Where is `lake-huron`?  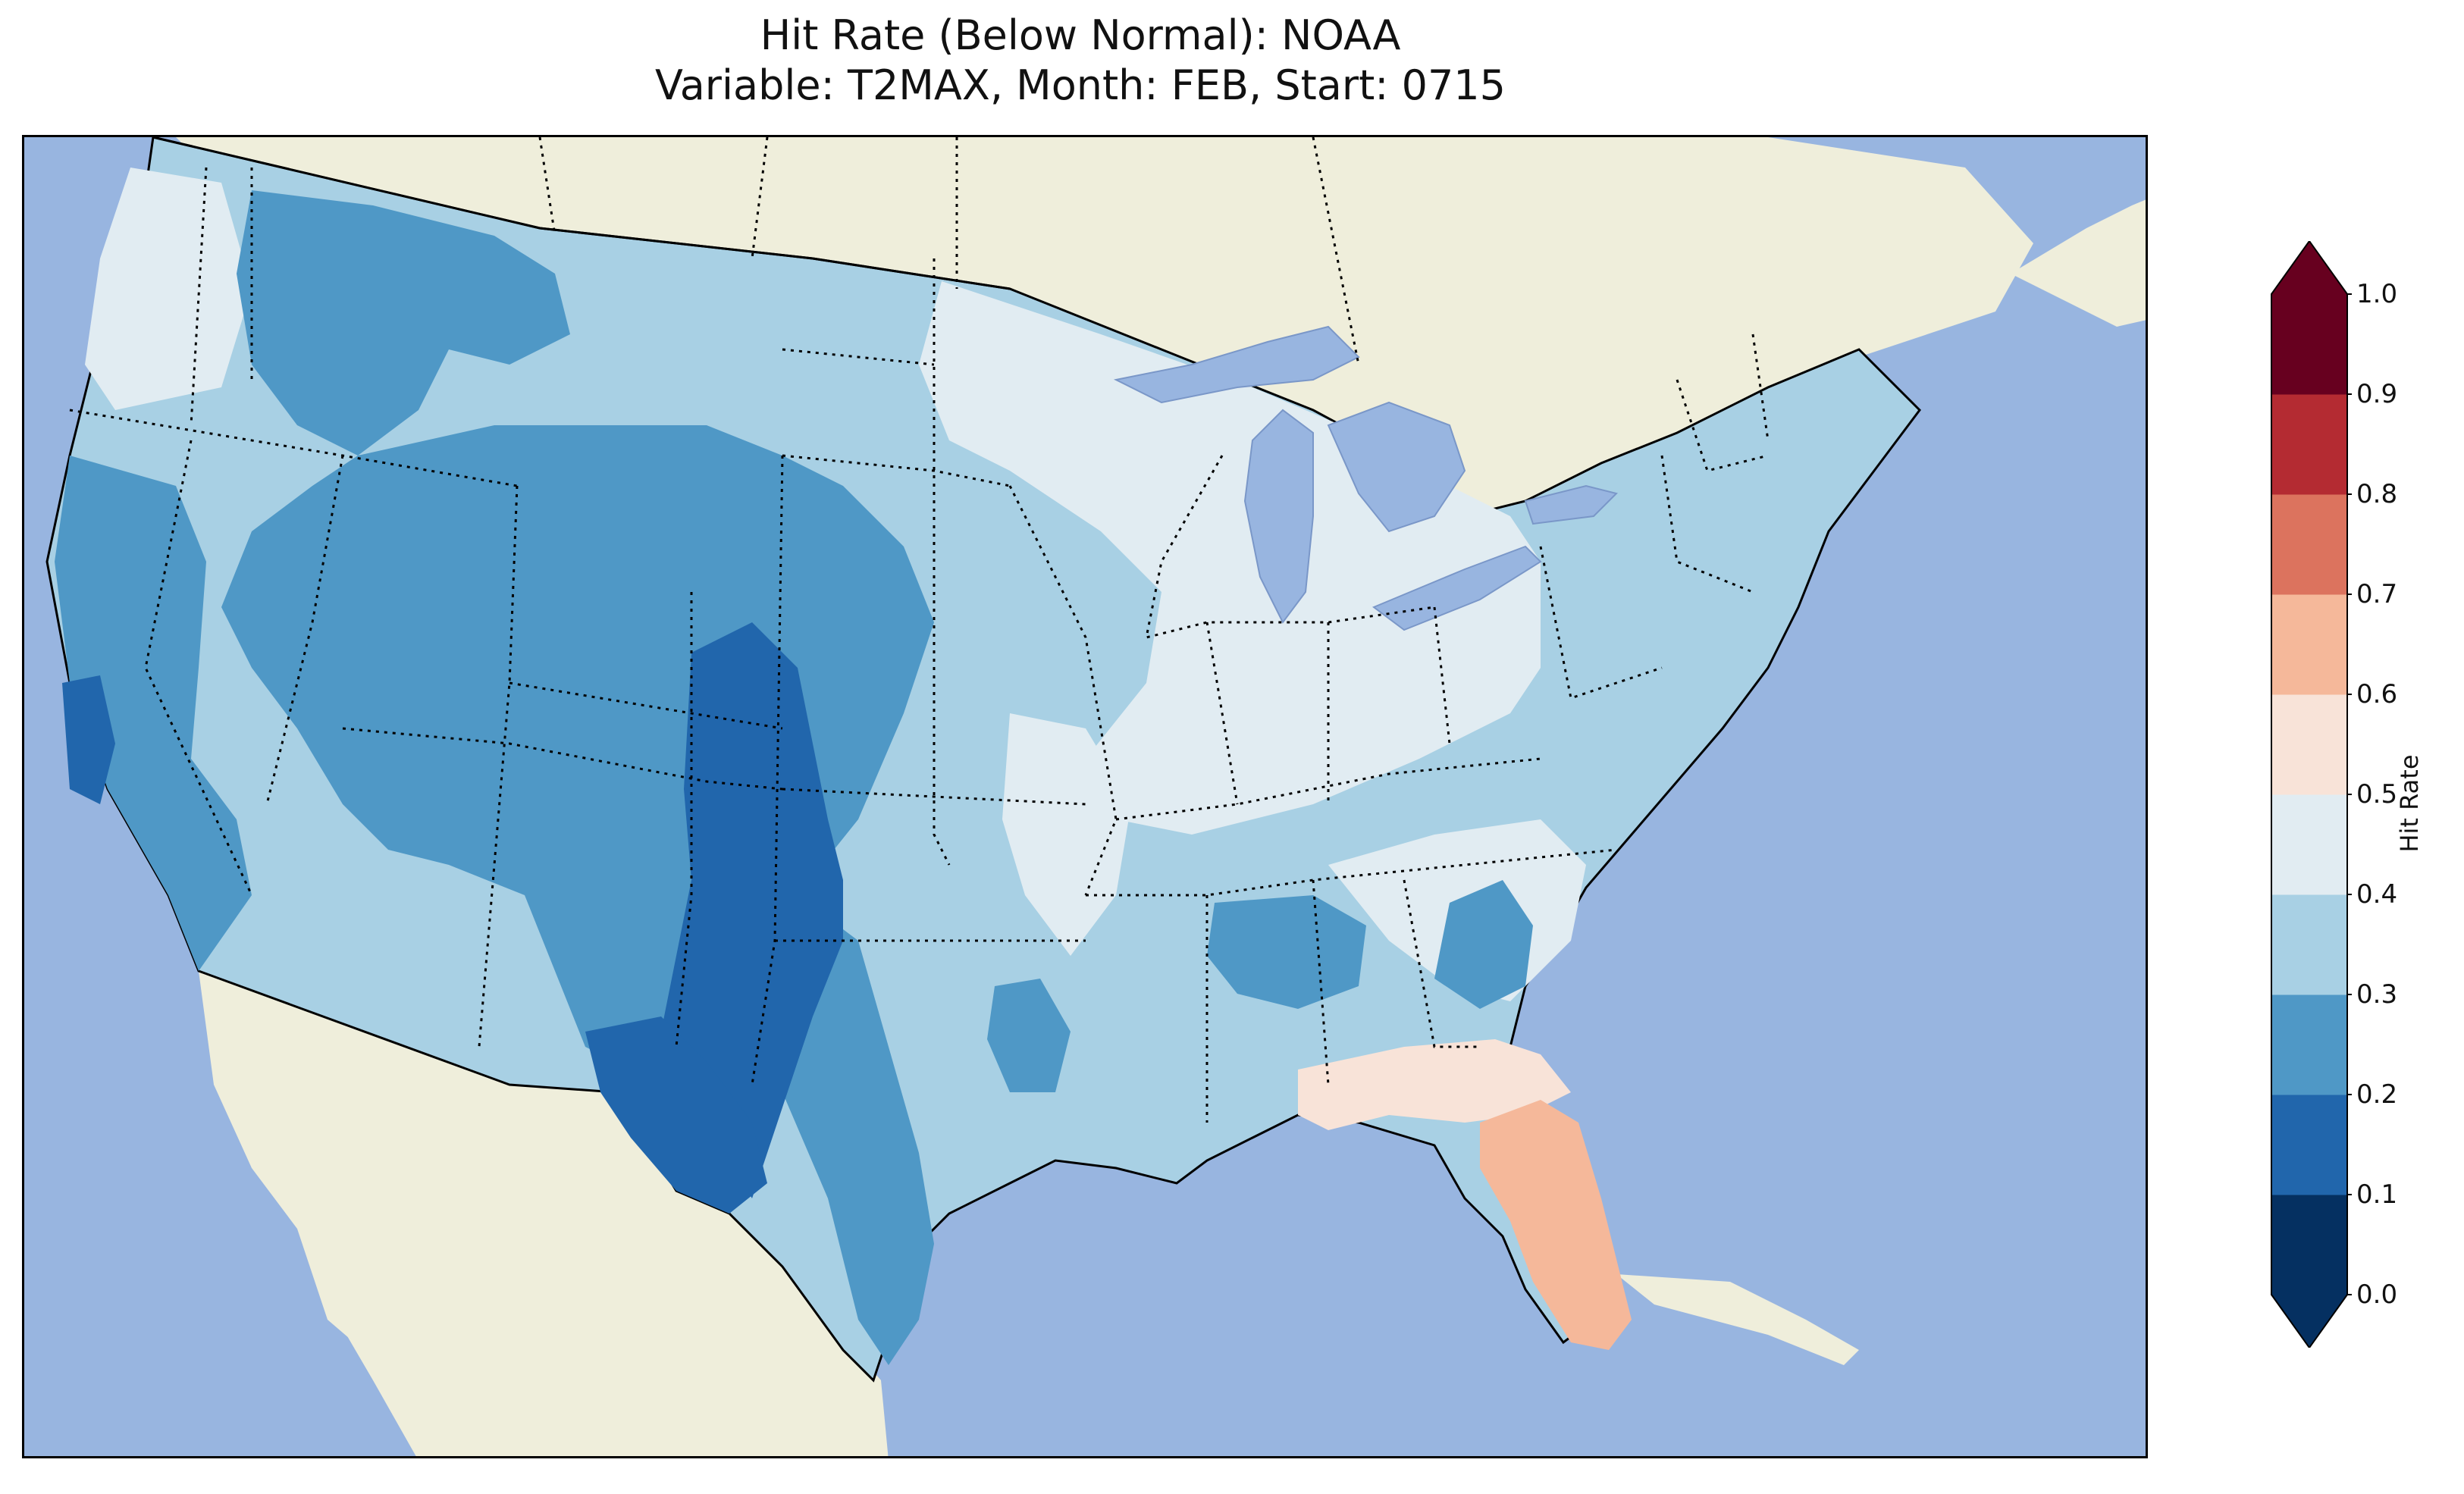
lake-huron is located at coordinates (1397, 467).